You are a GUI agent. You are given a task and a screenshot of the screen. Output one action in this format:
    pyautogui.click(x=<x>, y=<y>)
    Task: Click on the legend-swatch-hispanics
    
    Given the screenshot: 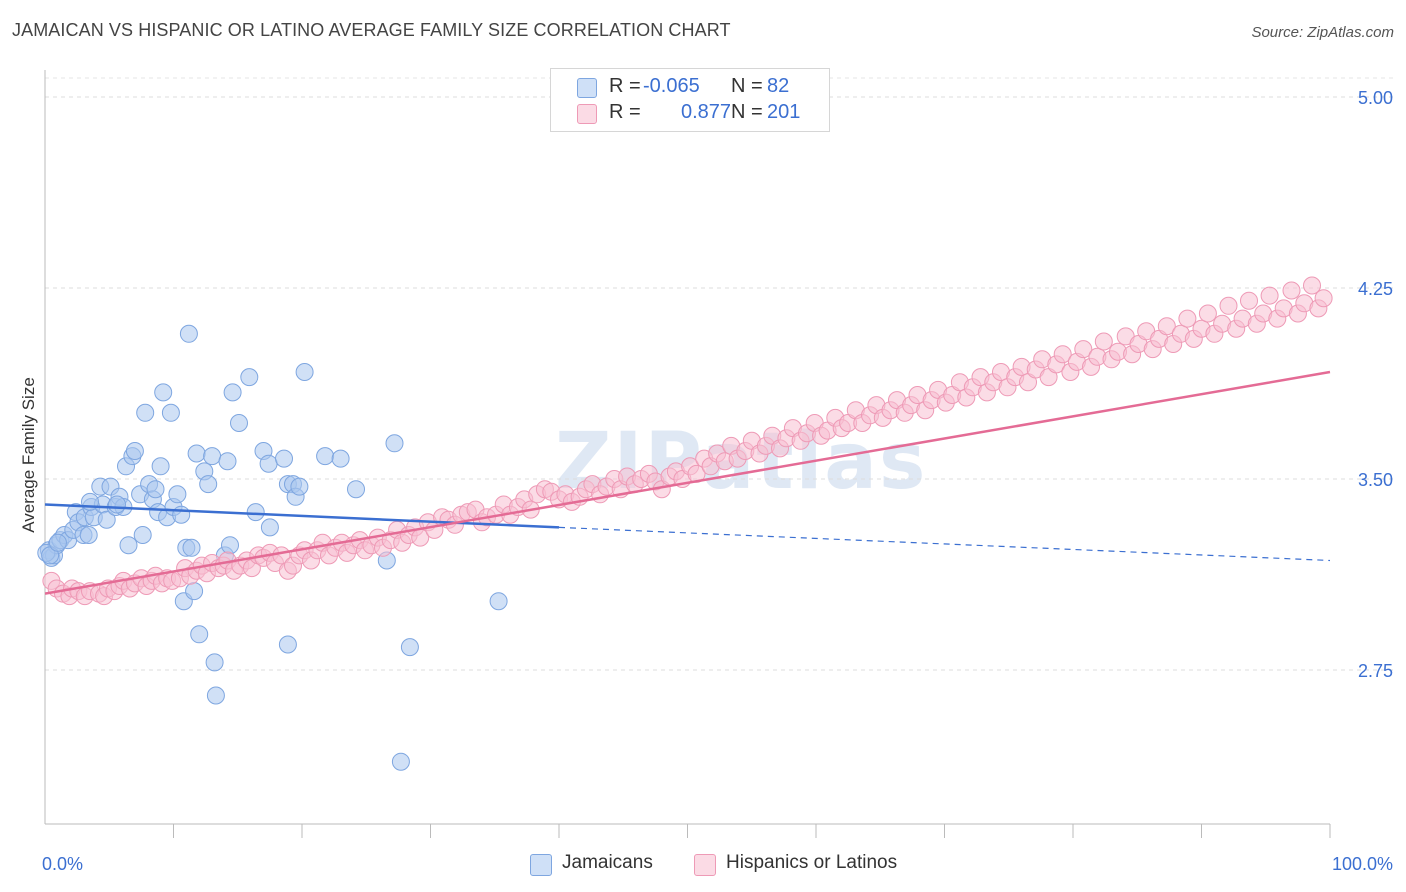 What is the action you would take?
    pyautogui.click(x=587, y=114)
    